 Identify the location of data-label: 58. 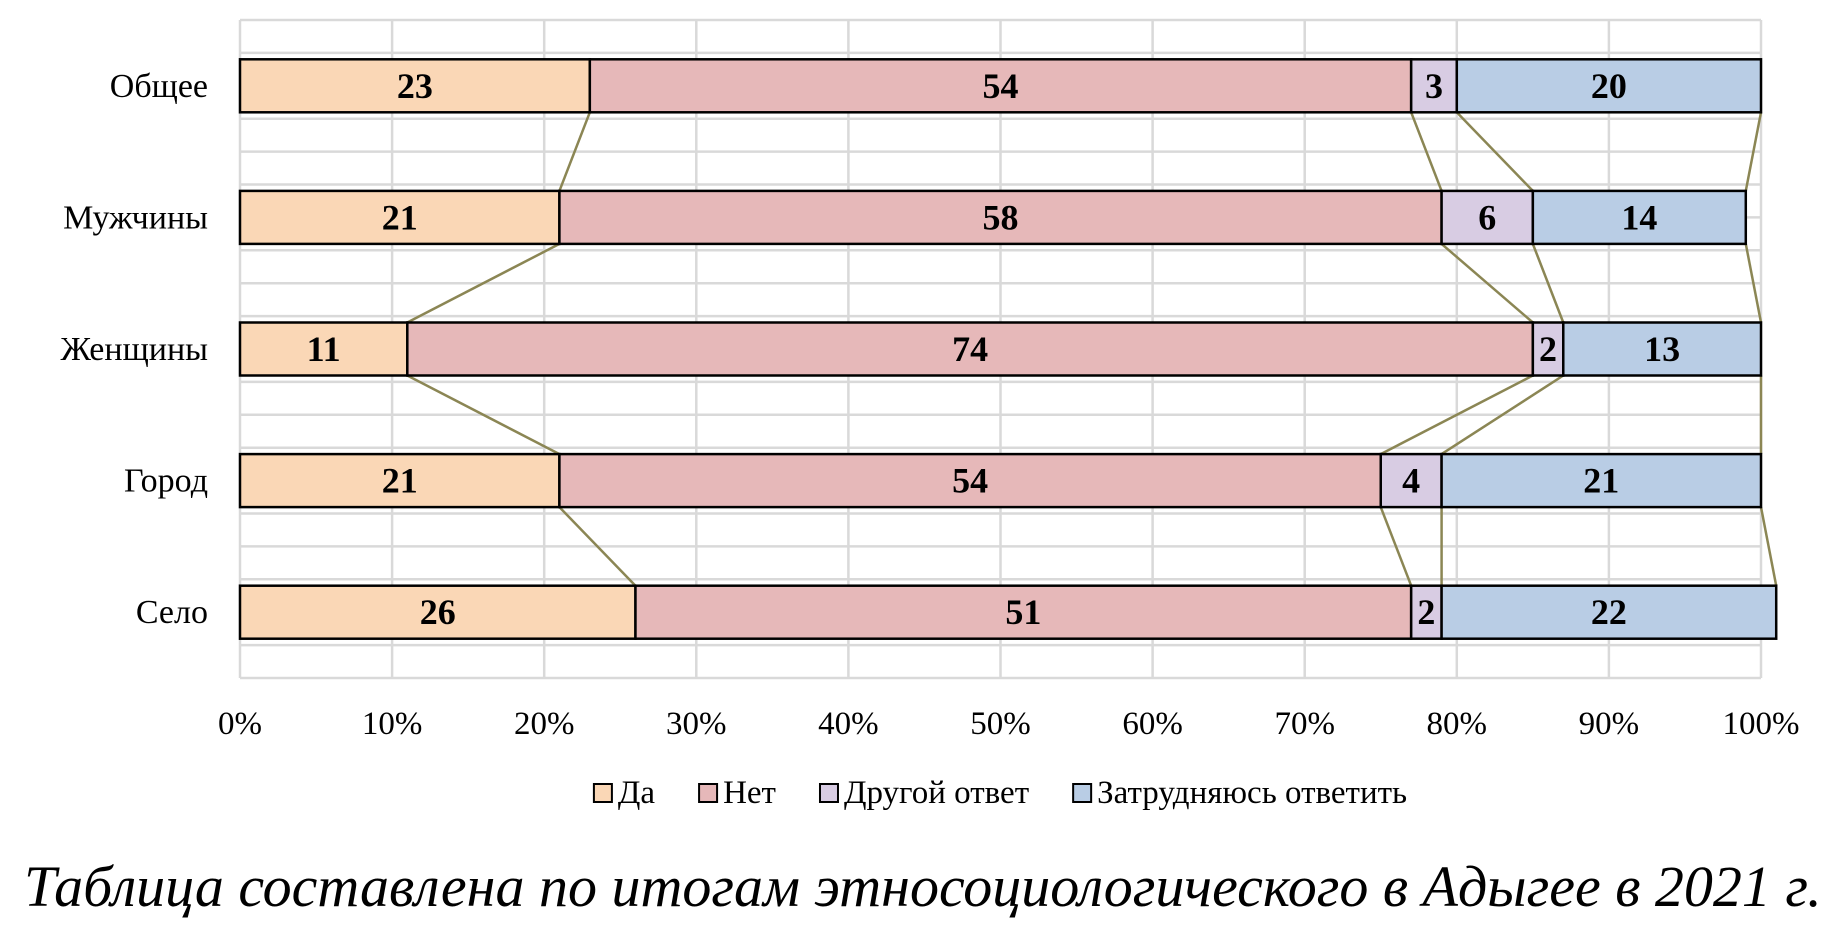
(1001, 217).